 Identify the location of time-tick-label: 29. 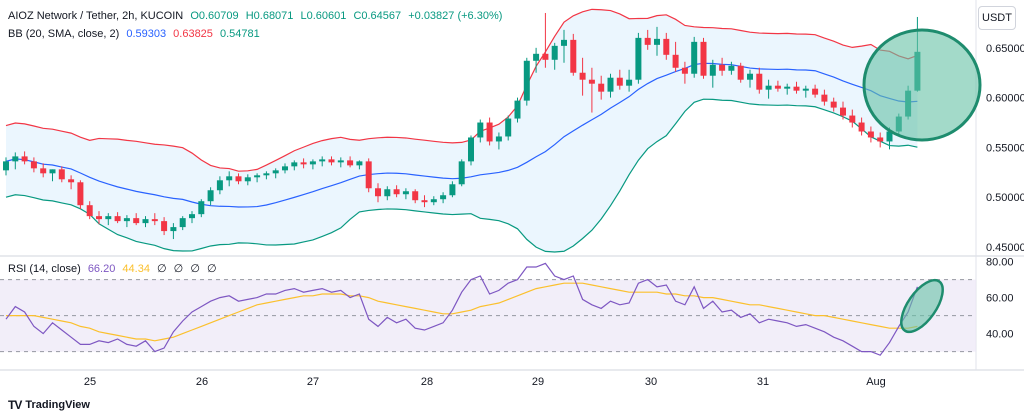
(538, 382).